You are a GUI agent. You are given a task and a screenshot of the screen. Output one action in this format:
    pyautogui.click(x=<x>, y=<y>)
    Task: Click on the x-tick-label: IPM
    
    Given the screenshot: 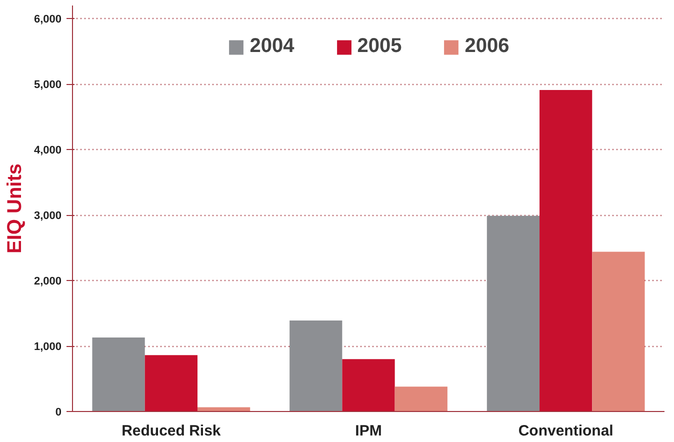 What is the action you would take?
    pyautogui.click(x=368, y=431)
    